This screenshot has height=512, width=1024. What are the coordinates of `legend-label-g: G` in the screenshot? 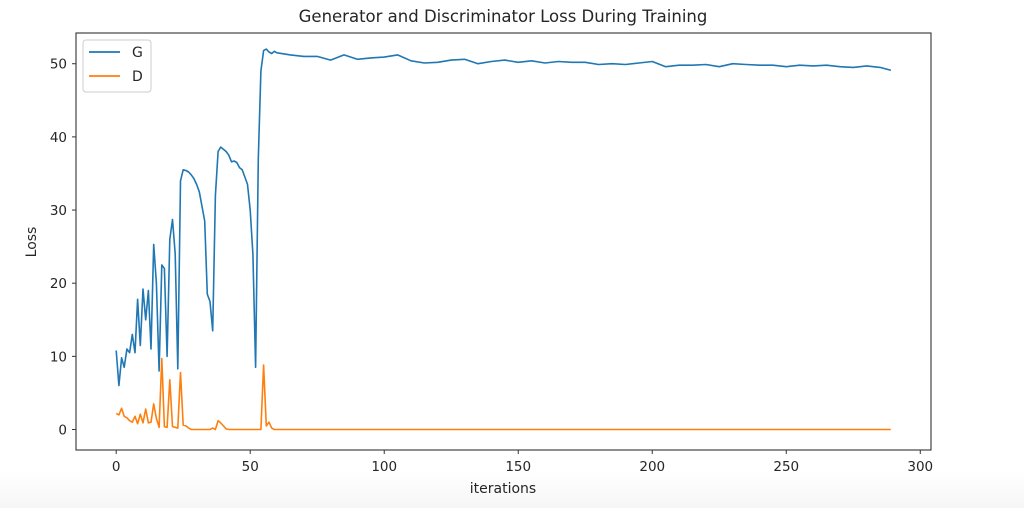 It's located at (137, 53).